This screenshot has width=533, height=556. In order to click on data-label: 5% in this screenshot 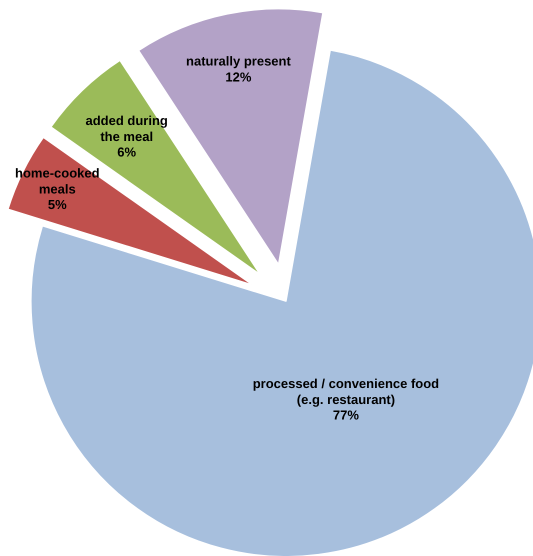, I will do `click(58, 204)`.